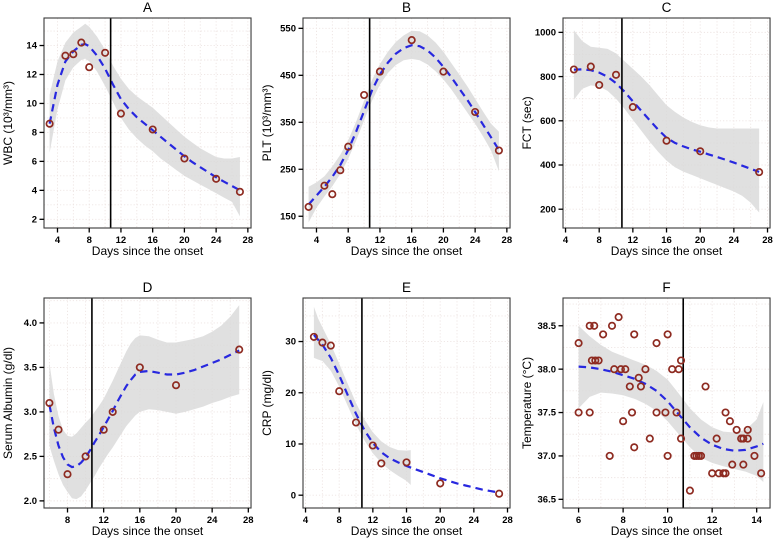 This screenshot has width=778, height=560. I want to click on y-tick-label: 1000, so click(545, 33).